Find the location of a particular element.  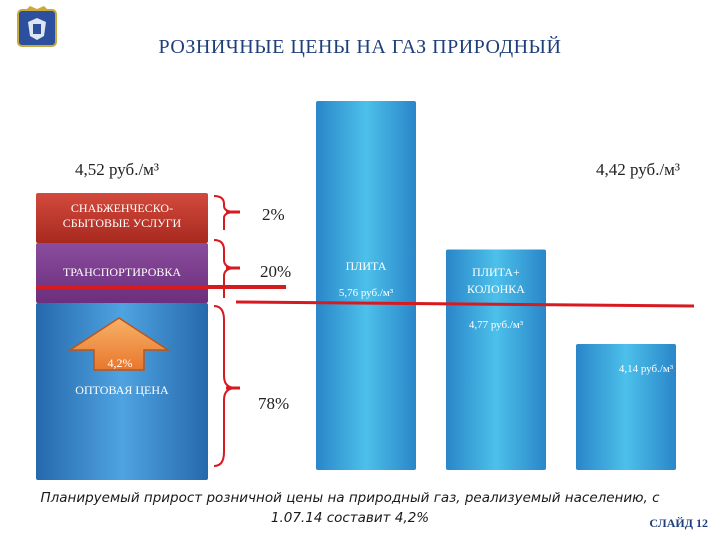

tariff-bar-3-value: 4,14 руб./м³ is located at coordinates (646, 369).